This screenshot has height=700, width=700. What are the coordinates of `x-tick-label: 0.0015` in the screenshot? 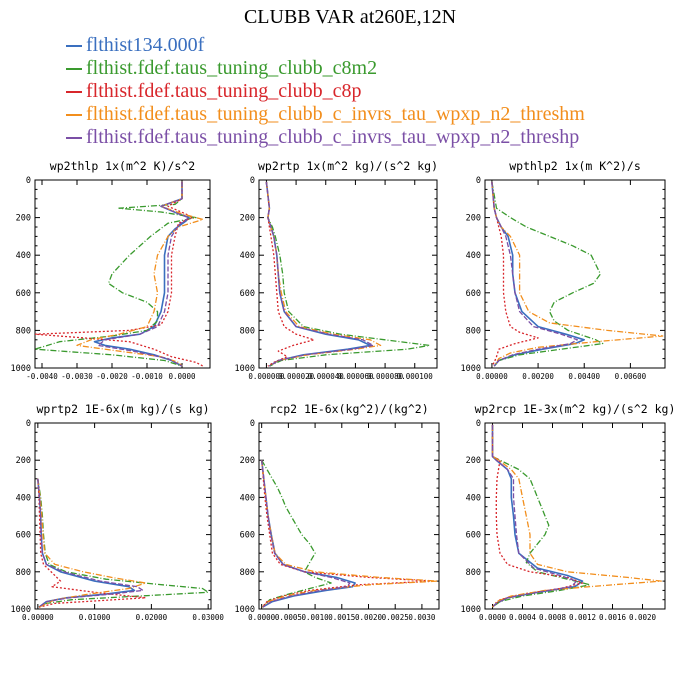 It's located at (341, 617).